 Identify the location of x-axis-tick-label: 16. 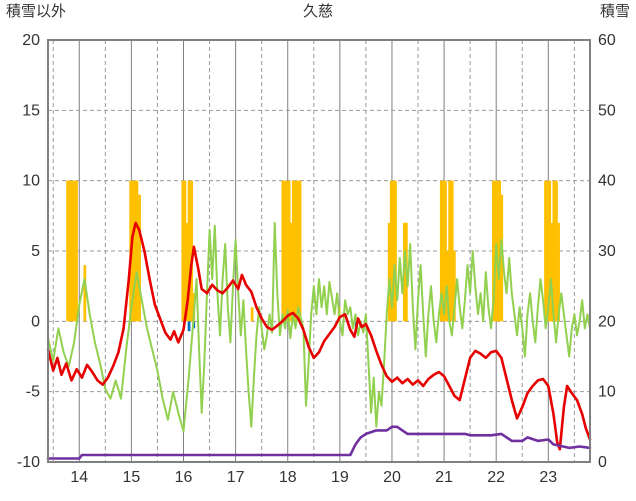
(184, 477).